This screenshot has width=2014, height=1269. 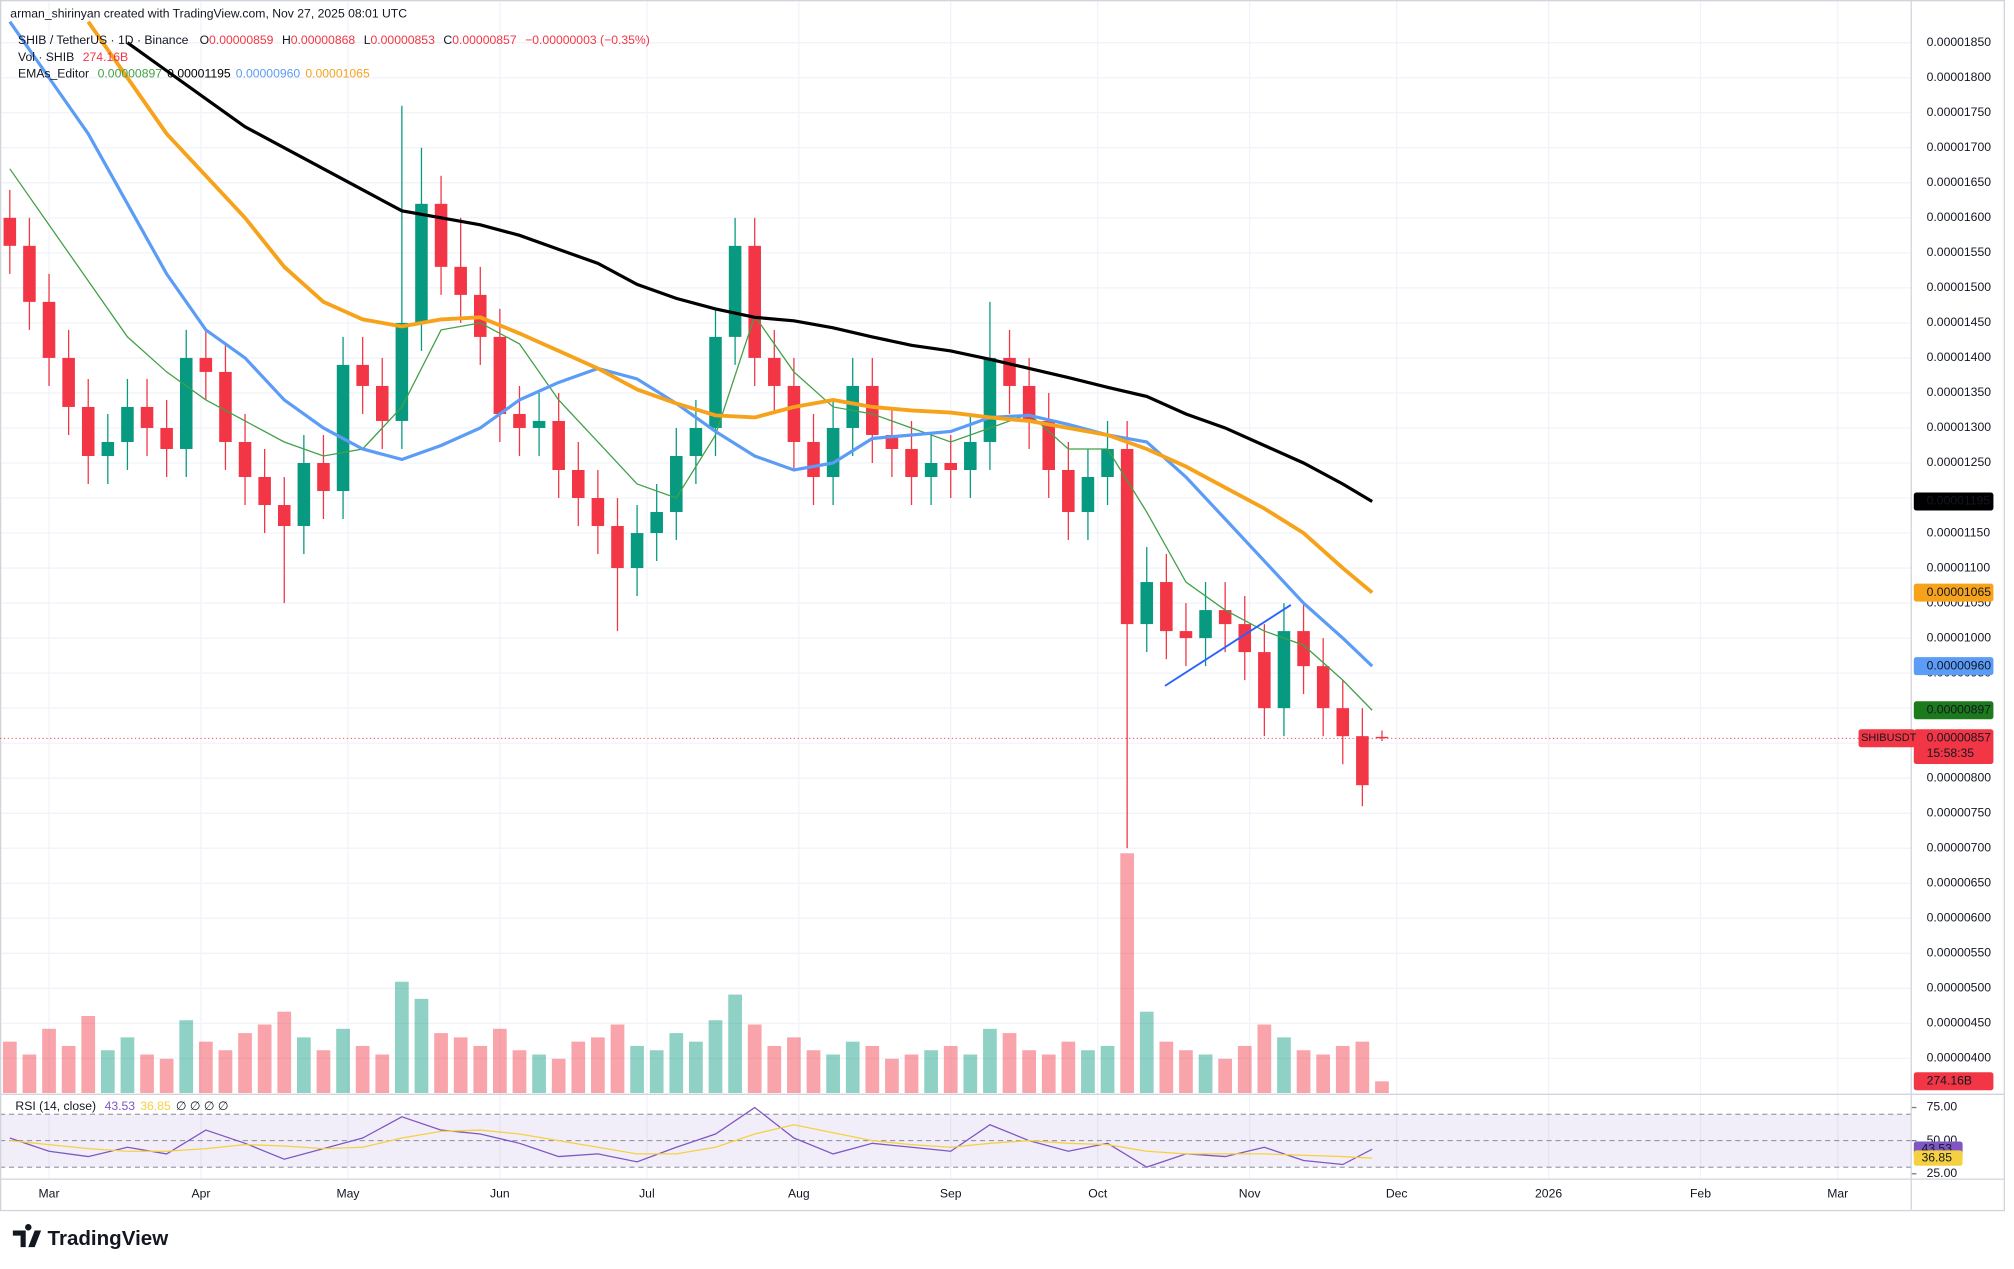 I want to click on y-tick-label: 0.00001100, so click(x=1959, y=567).